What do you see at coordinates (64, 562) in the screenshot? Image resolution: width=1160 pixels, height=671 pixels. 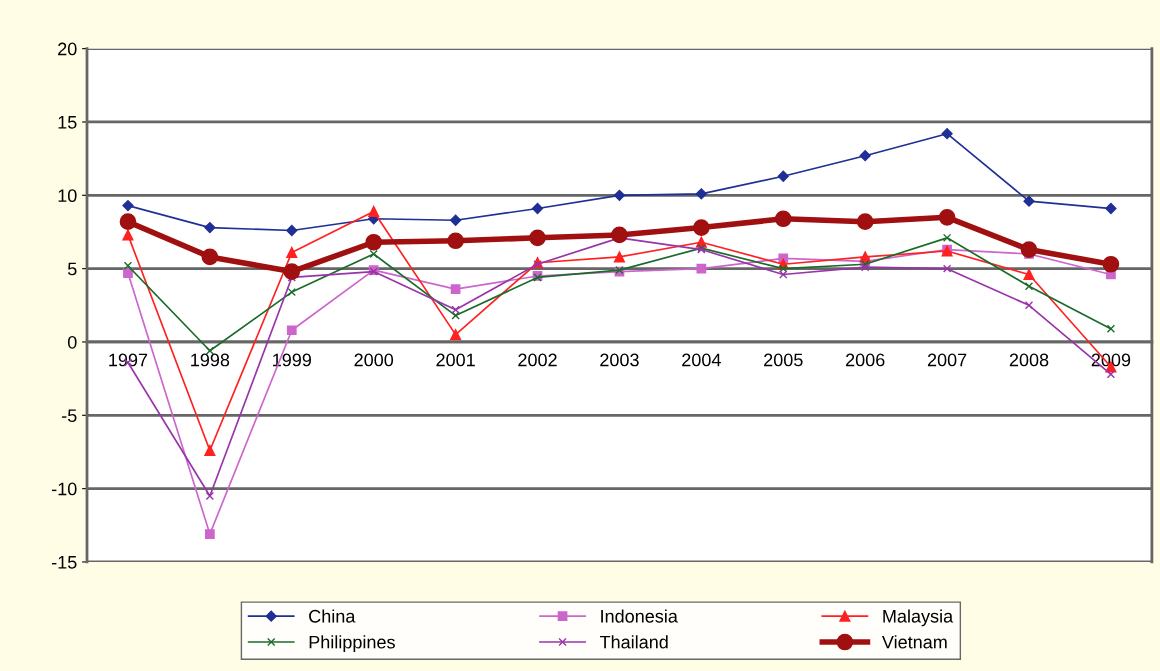 I see `y-tick-label: -15` at bounding box center [64, 562].